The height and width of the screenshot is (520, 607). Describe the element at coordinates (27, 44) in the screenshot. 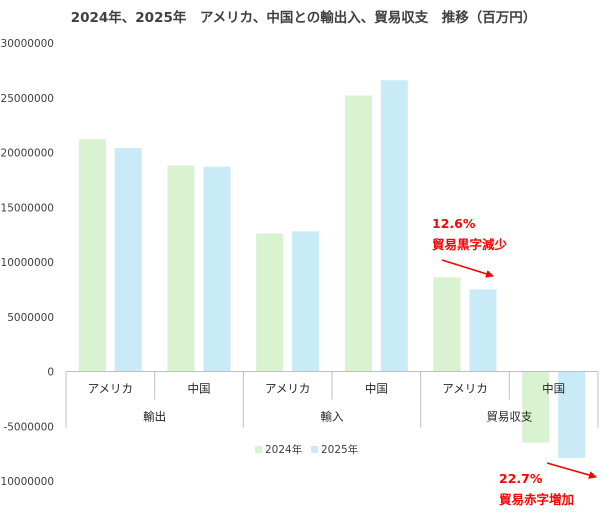

I see `y-tick-label-0: 30000000` at that location.